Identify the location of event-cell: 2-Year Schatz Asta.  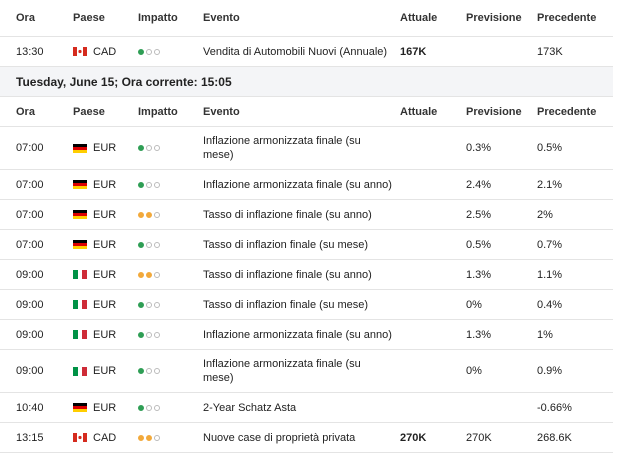
(249, 408).